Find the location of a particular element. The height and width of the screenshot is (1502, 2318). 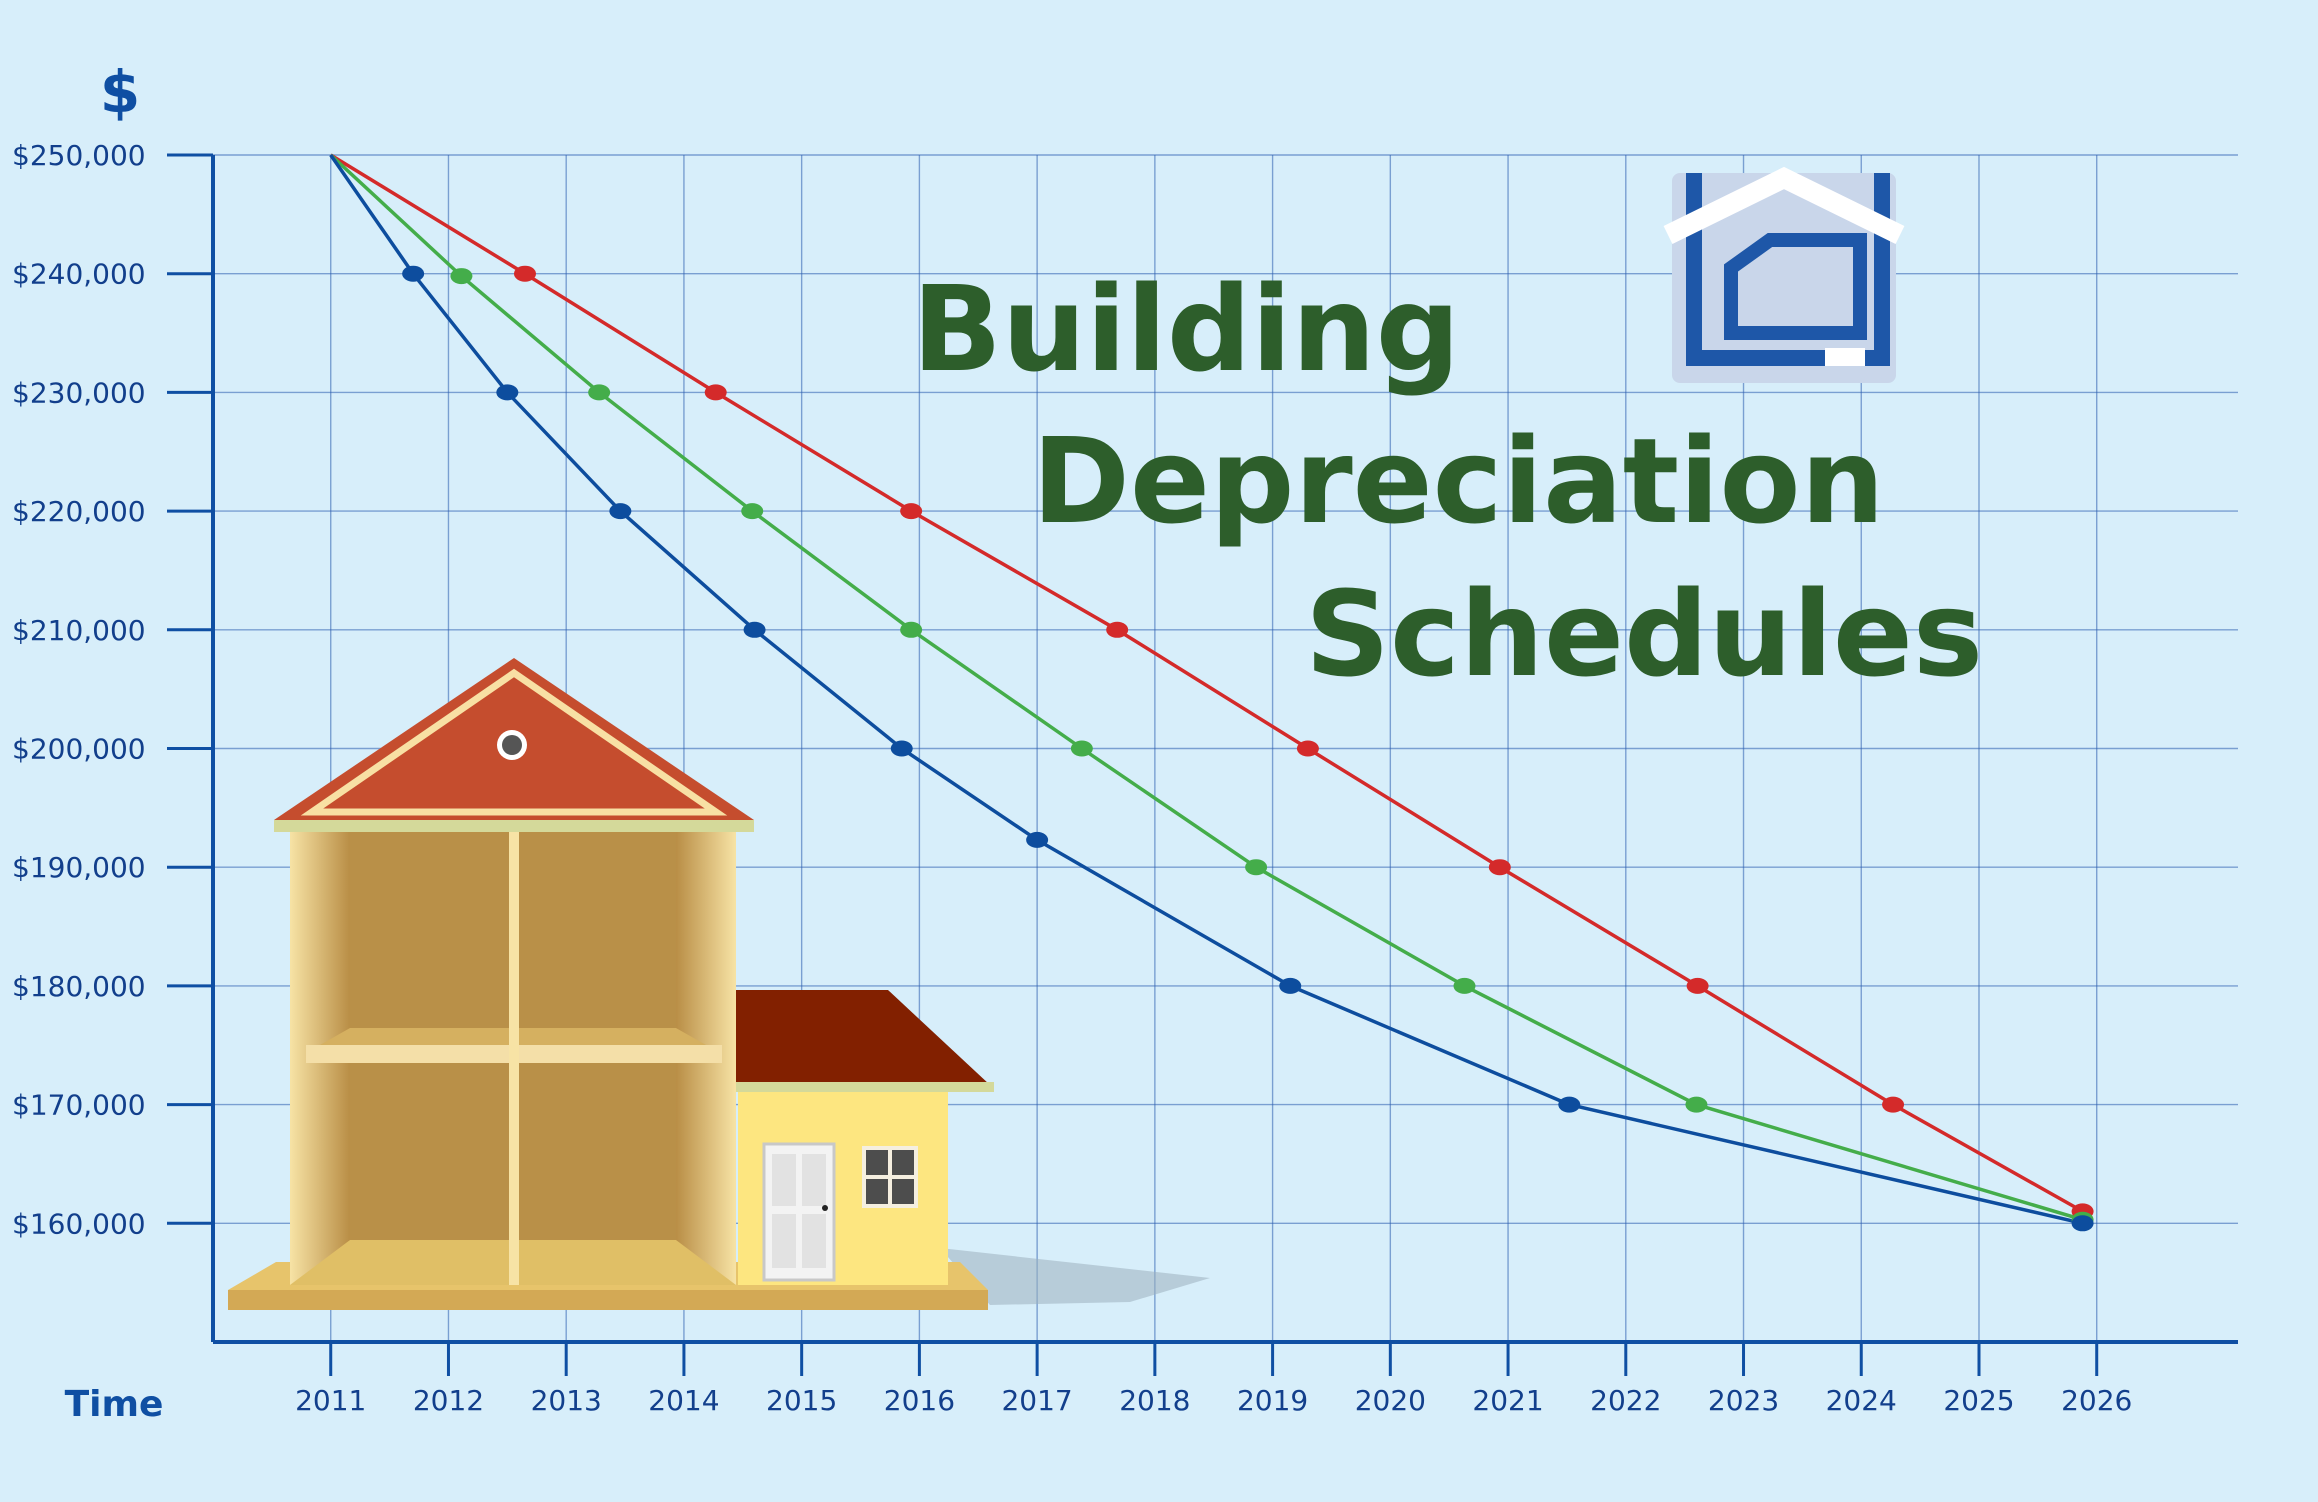

x-tick-label: 2017 is located at coordinates (1036, 1400).